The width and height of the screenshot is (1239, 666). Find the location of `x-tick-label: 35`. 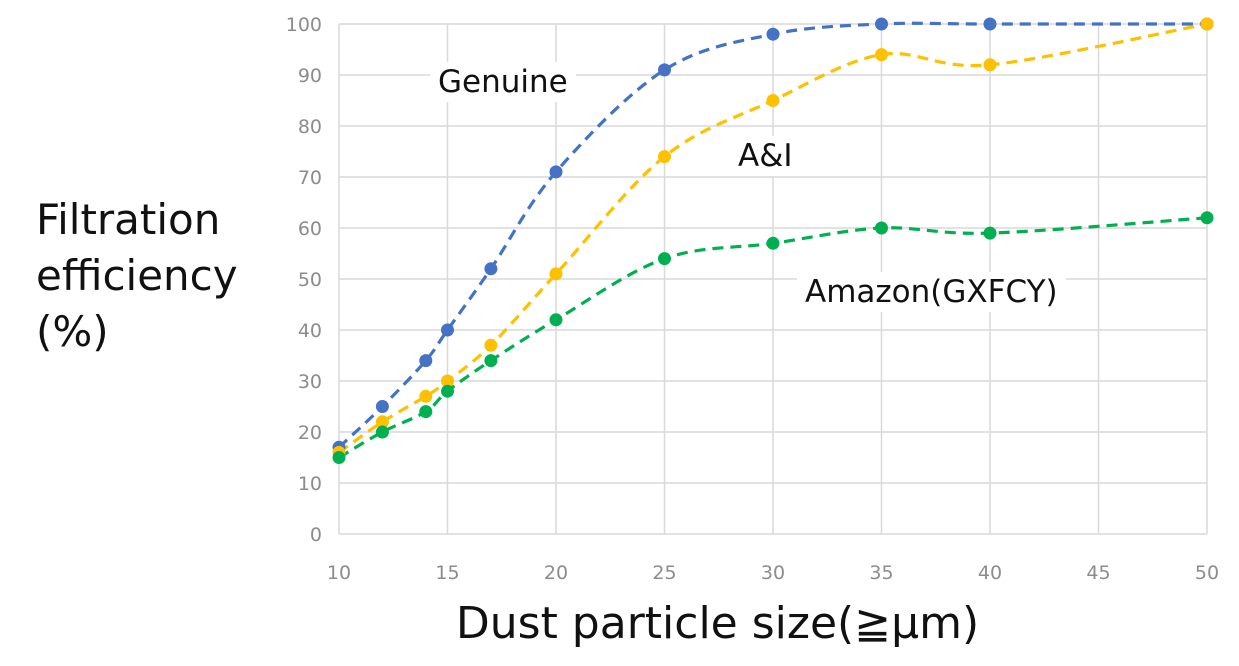

x-tick-label: 35 is located at coordinates (881, 573).